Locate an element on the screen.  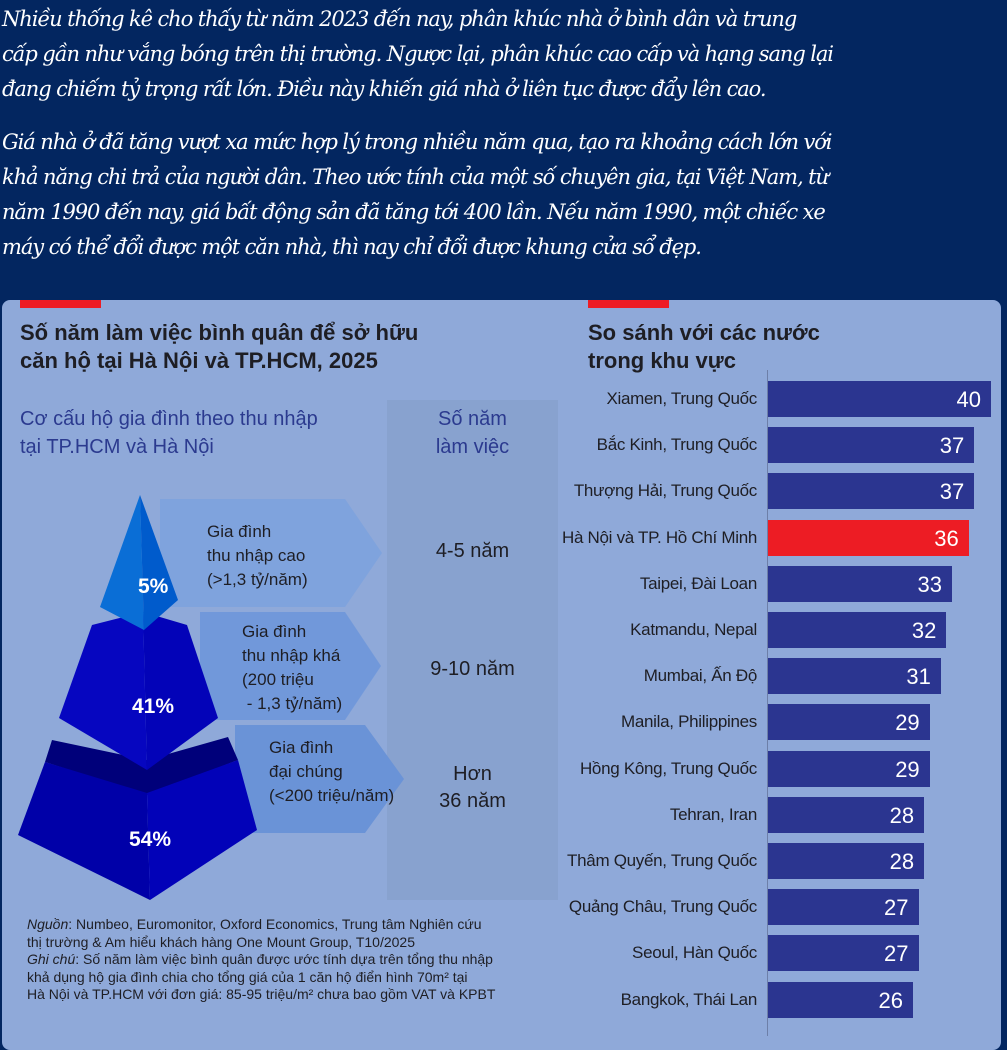
bar-row: Thâm Quyến, Trung Quốc 28 is located at coordinates (784, 861).